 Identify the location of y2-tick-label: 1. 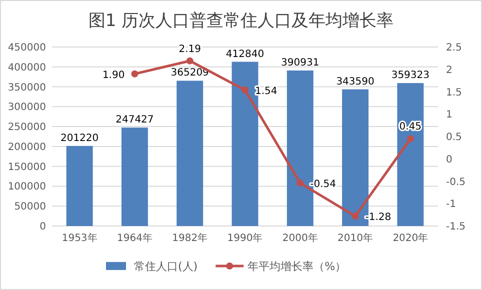
(449, 115).